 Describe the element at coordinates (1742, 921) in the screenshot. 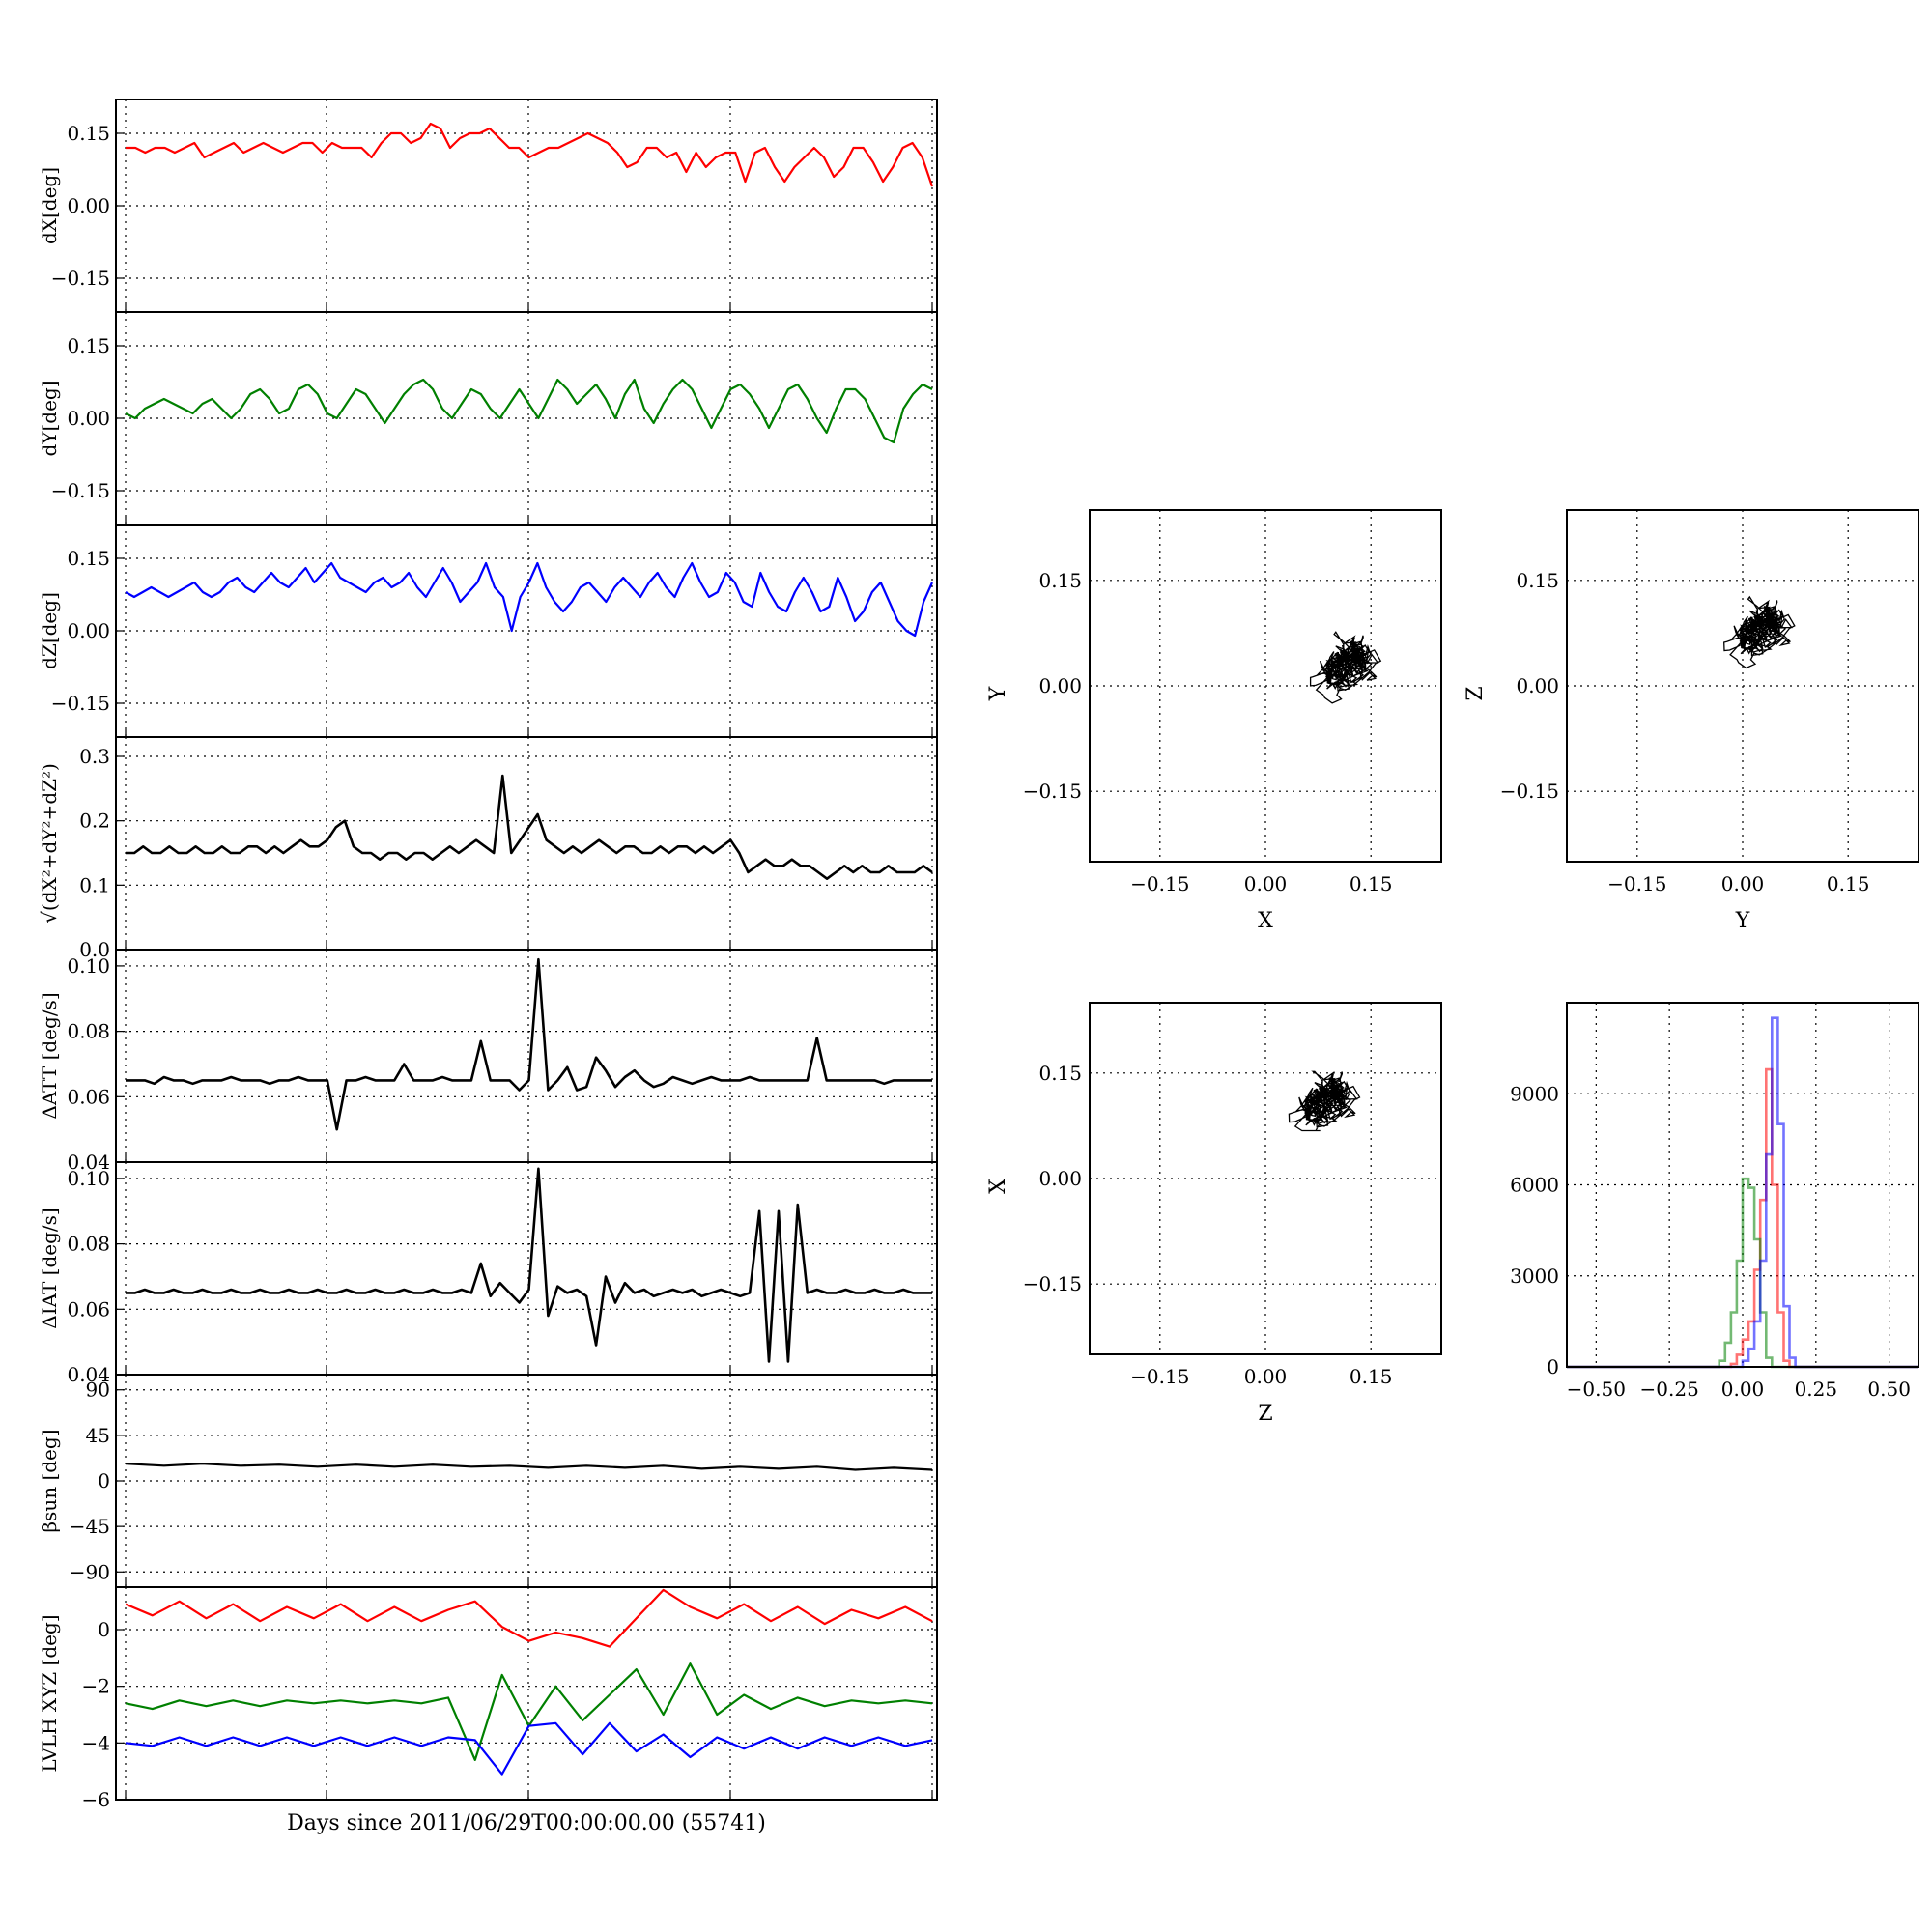

I see `x-axis-label: Y` at that location.